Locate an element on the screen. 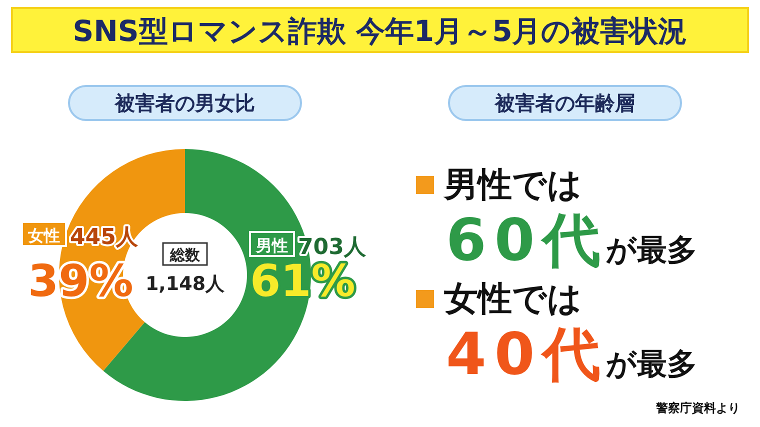 The width and height of the screenshot is (760, 427). chart-subtitle: 被害者の男女比 is located at coordinates (184, 103).